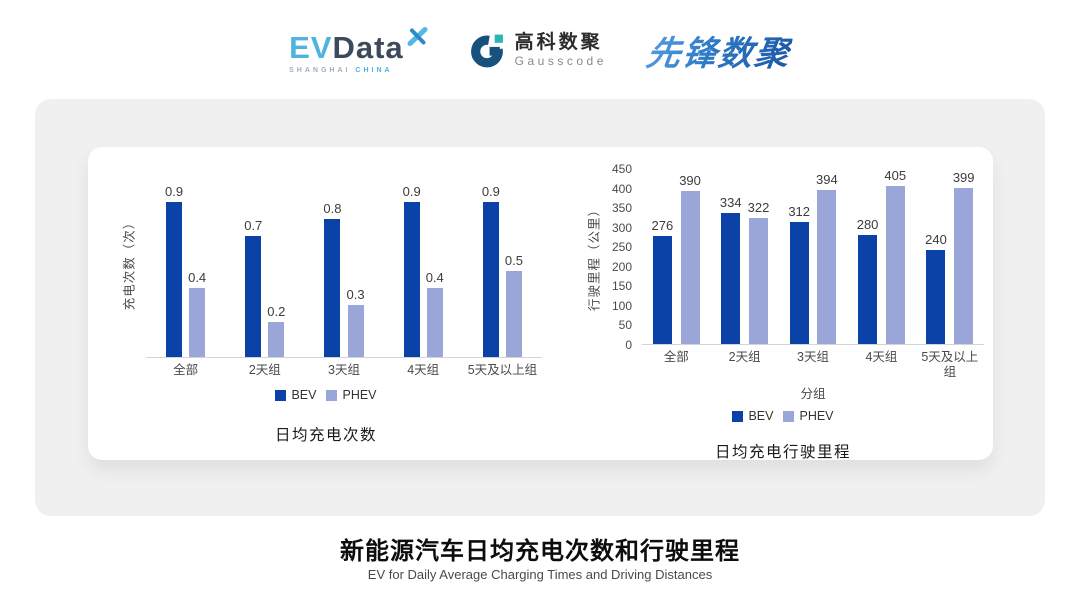 This screenshot has height=608, width=1080. I want to click on bar-item: 322, so click(758, 272).